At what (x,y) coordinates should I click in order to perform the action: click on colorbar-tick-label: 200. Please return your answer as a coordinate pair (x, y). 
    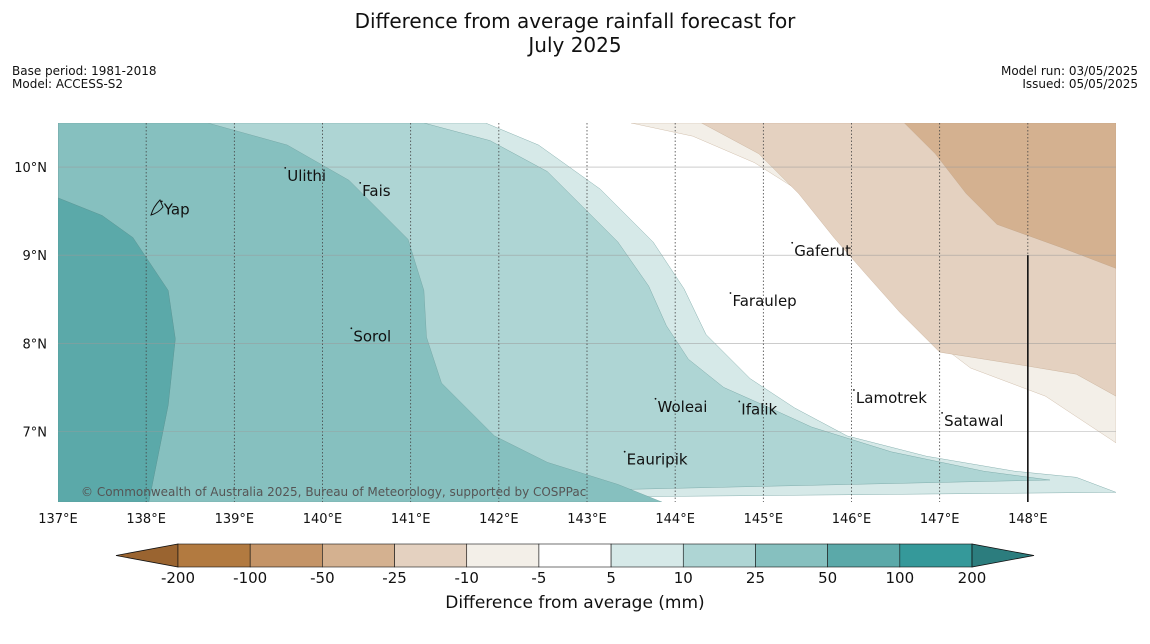
    Looking at the image, I should click on (972, 578).